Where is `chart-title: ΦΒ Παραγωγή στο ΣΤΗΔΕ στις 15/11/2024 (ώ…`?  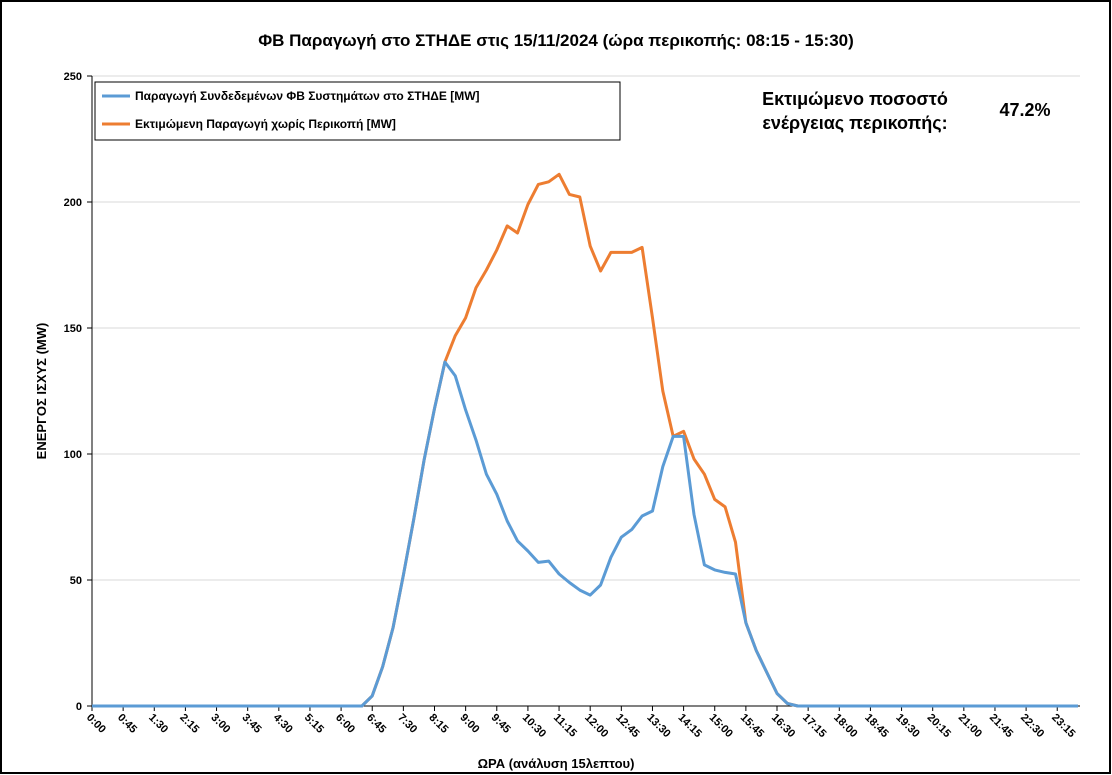 chart-title: ΦΒ Παραγωγή στο ΣΤΗΔΕ στις 15/11/2024 (ώ… is located at coordinates (556, 40).